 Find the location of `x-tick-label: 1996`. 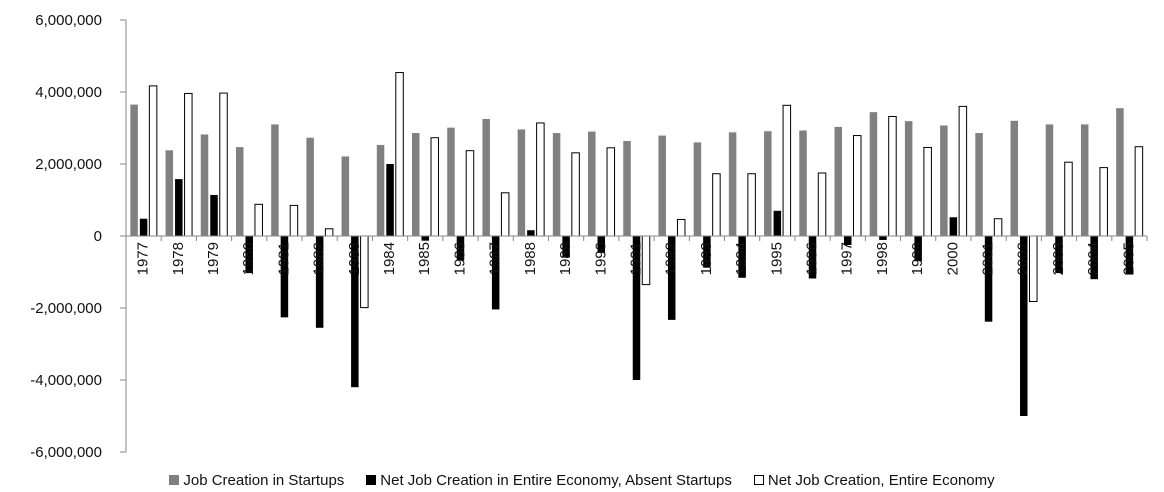

x-tick-label: 1996 is located at coordinates (811, 258).